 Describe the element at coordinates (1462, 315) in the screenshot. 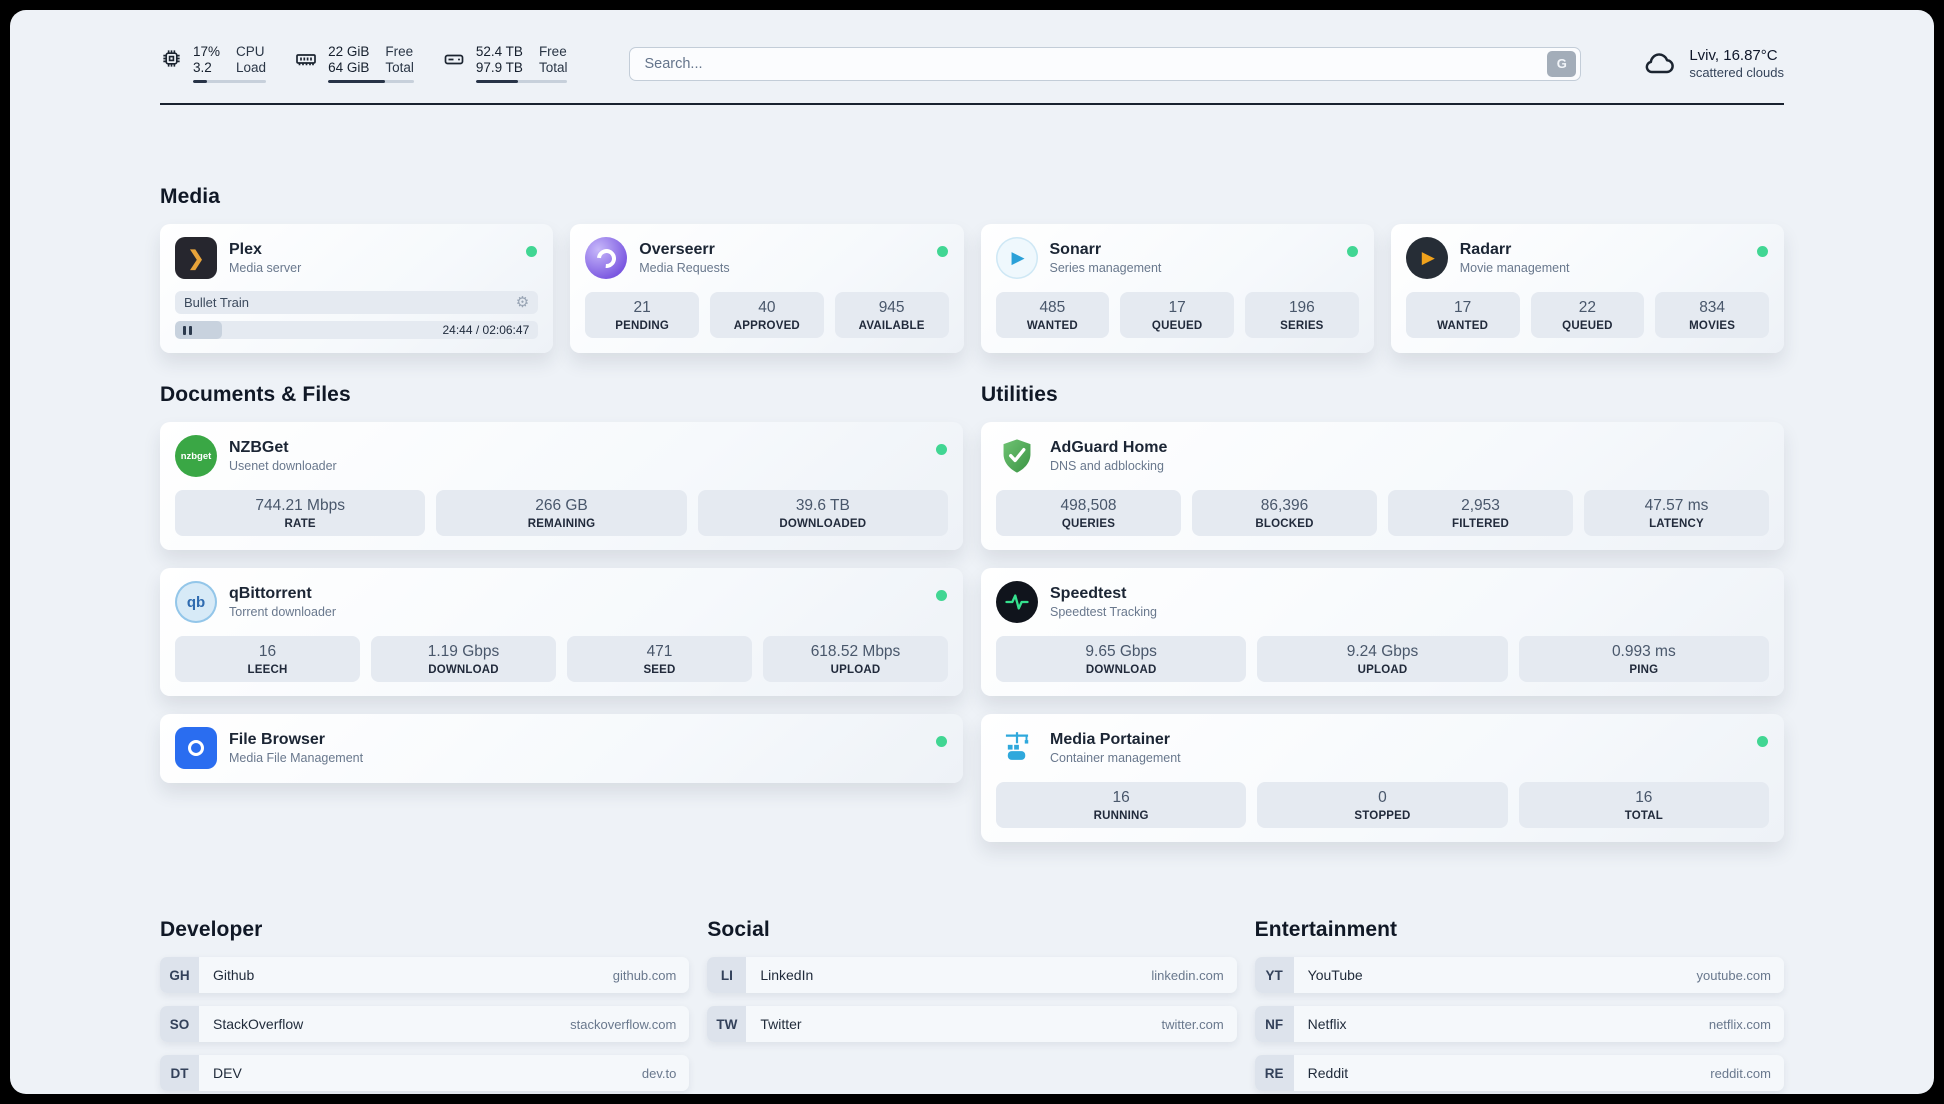

I see `stat-tile: 17 WANTED` at that location.